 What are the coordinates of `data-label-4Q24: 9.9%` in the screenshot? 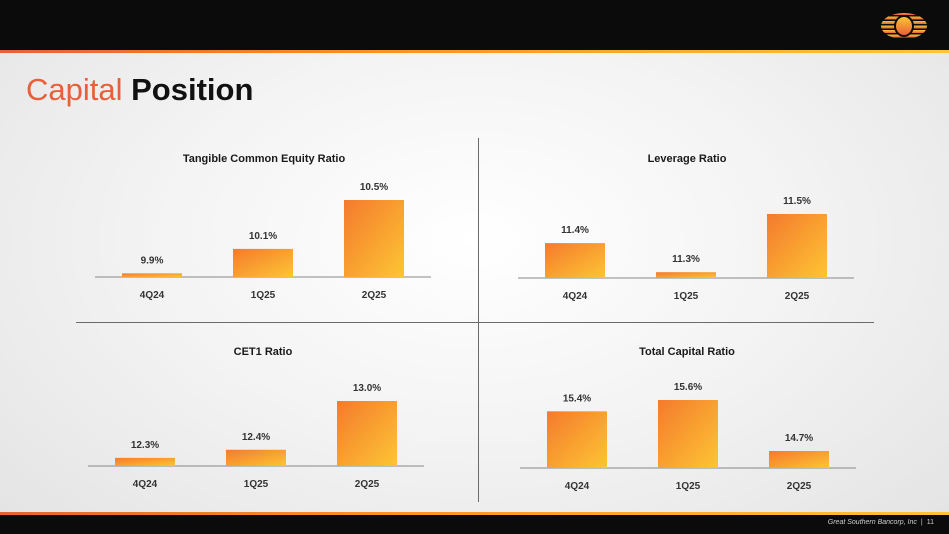 It's located at (152, 260).